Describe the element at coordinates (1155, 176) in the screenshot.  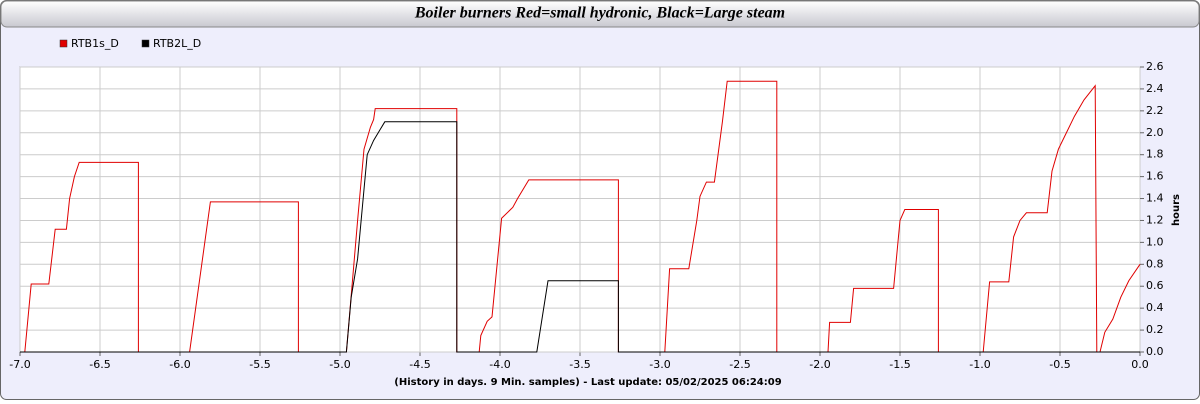
I see `y-tick-label: 1.6` at that location.